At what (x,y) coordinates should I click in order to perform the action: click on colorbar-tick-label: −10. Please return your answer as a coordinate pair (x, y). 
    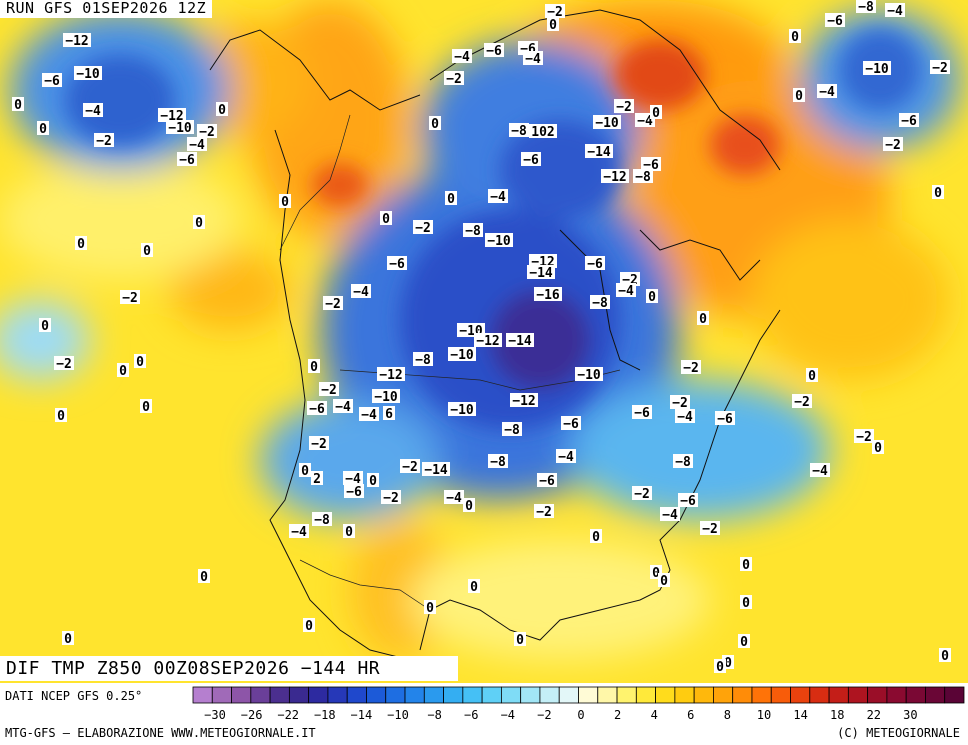
    Looking at the image, I should click on (398, 715).